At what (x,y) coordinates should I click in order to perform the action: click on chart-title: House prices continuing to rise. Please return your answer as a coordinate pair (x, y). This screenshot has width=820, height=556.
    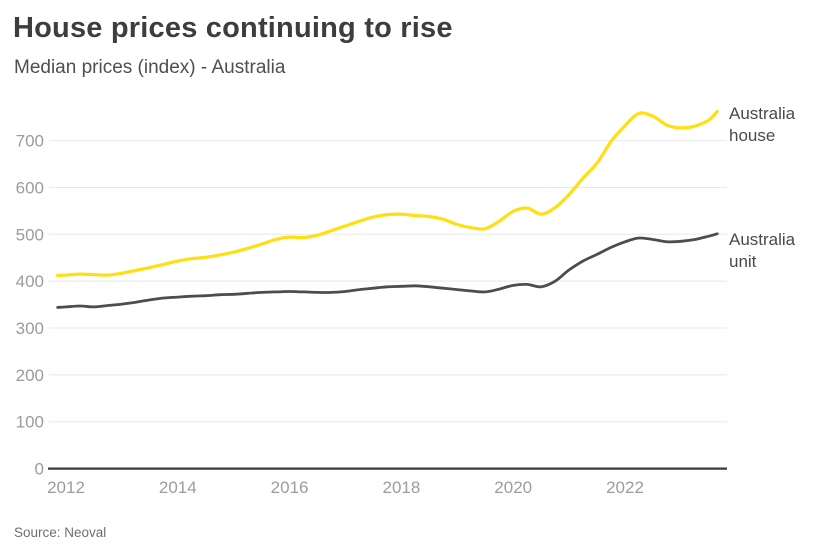
    Looking at the image, I should click on (233, 28).